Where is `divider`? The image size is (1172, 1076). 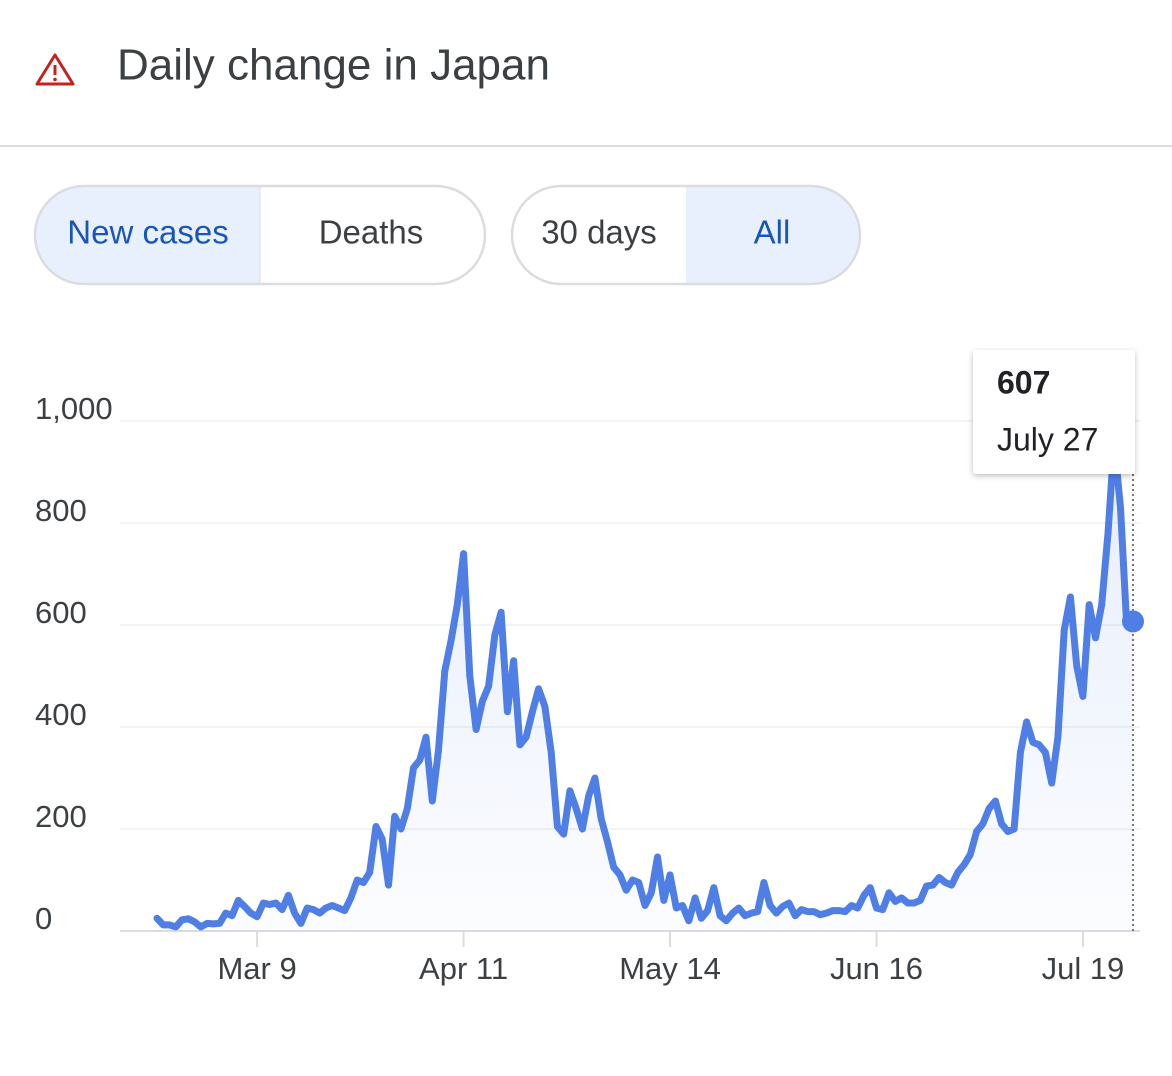 divider is located at coordinates (586, 146).